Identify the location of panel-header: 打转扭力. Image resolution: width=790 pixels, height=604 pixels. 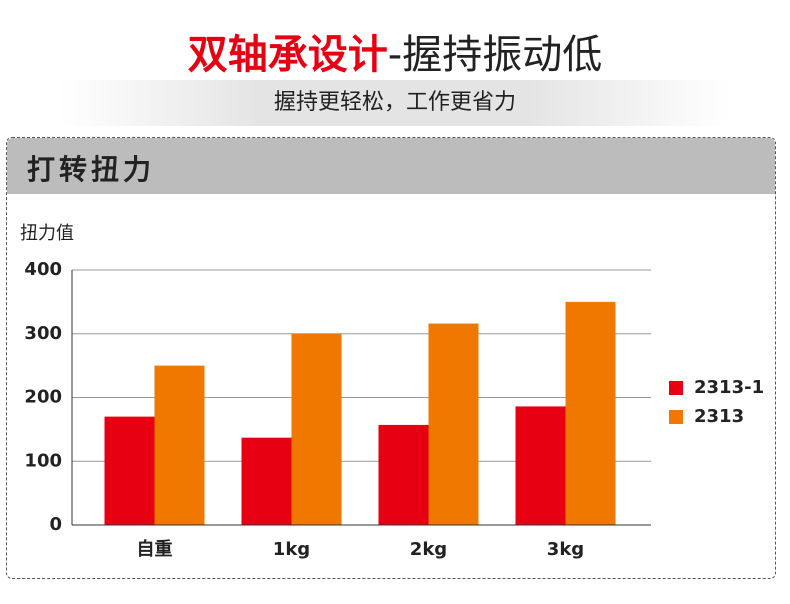
(391, 166).